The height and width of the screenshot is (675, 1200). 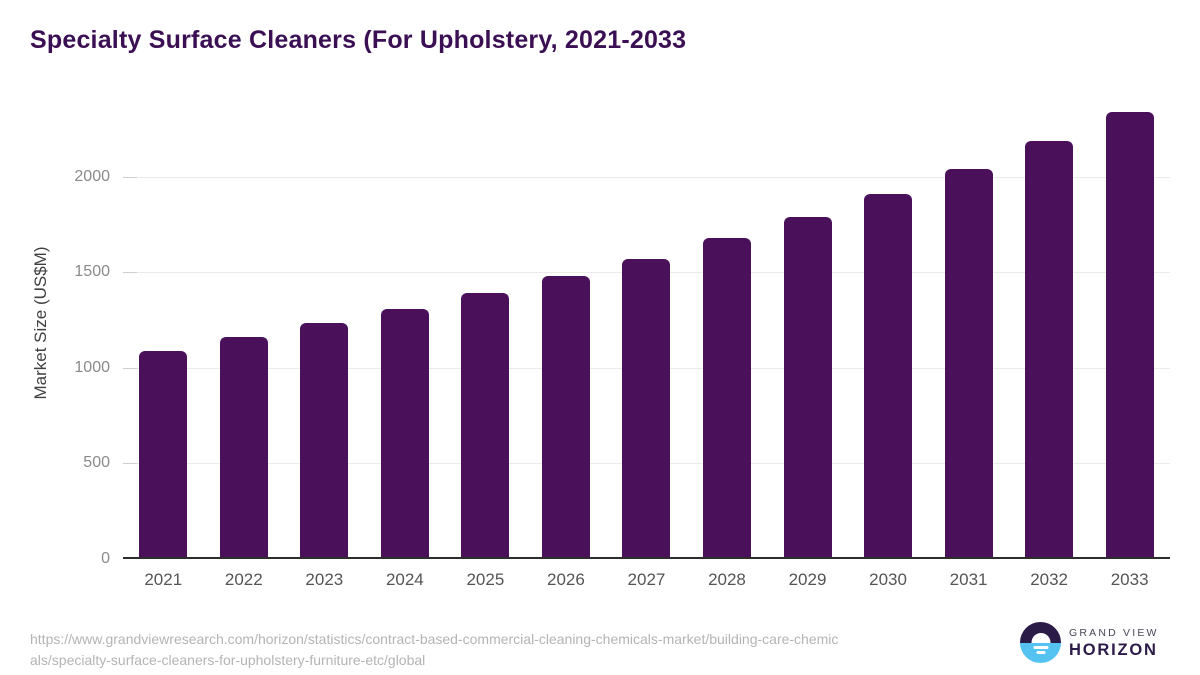 What do you see at coordinates (244, 329) in the screenshot?
I see `bar-slot-2022` at bounding box center [244, 329].